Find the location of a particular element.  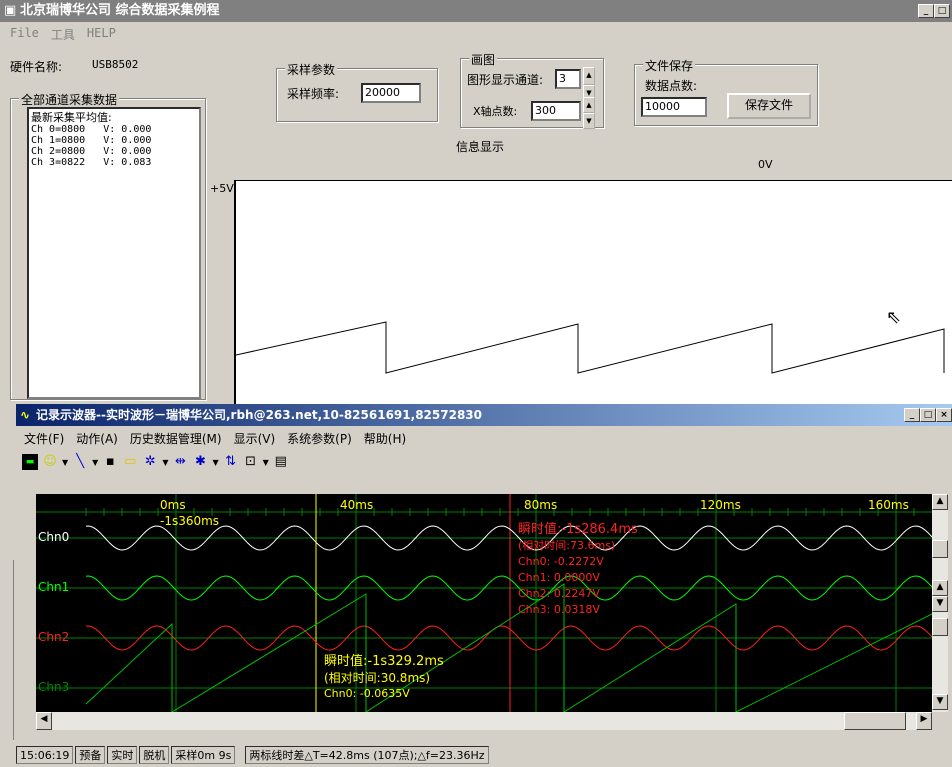

scope-menu-file: 文件(F) is located at coordinates (44, 439).